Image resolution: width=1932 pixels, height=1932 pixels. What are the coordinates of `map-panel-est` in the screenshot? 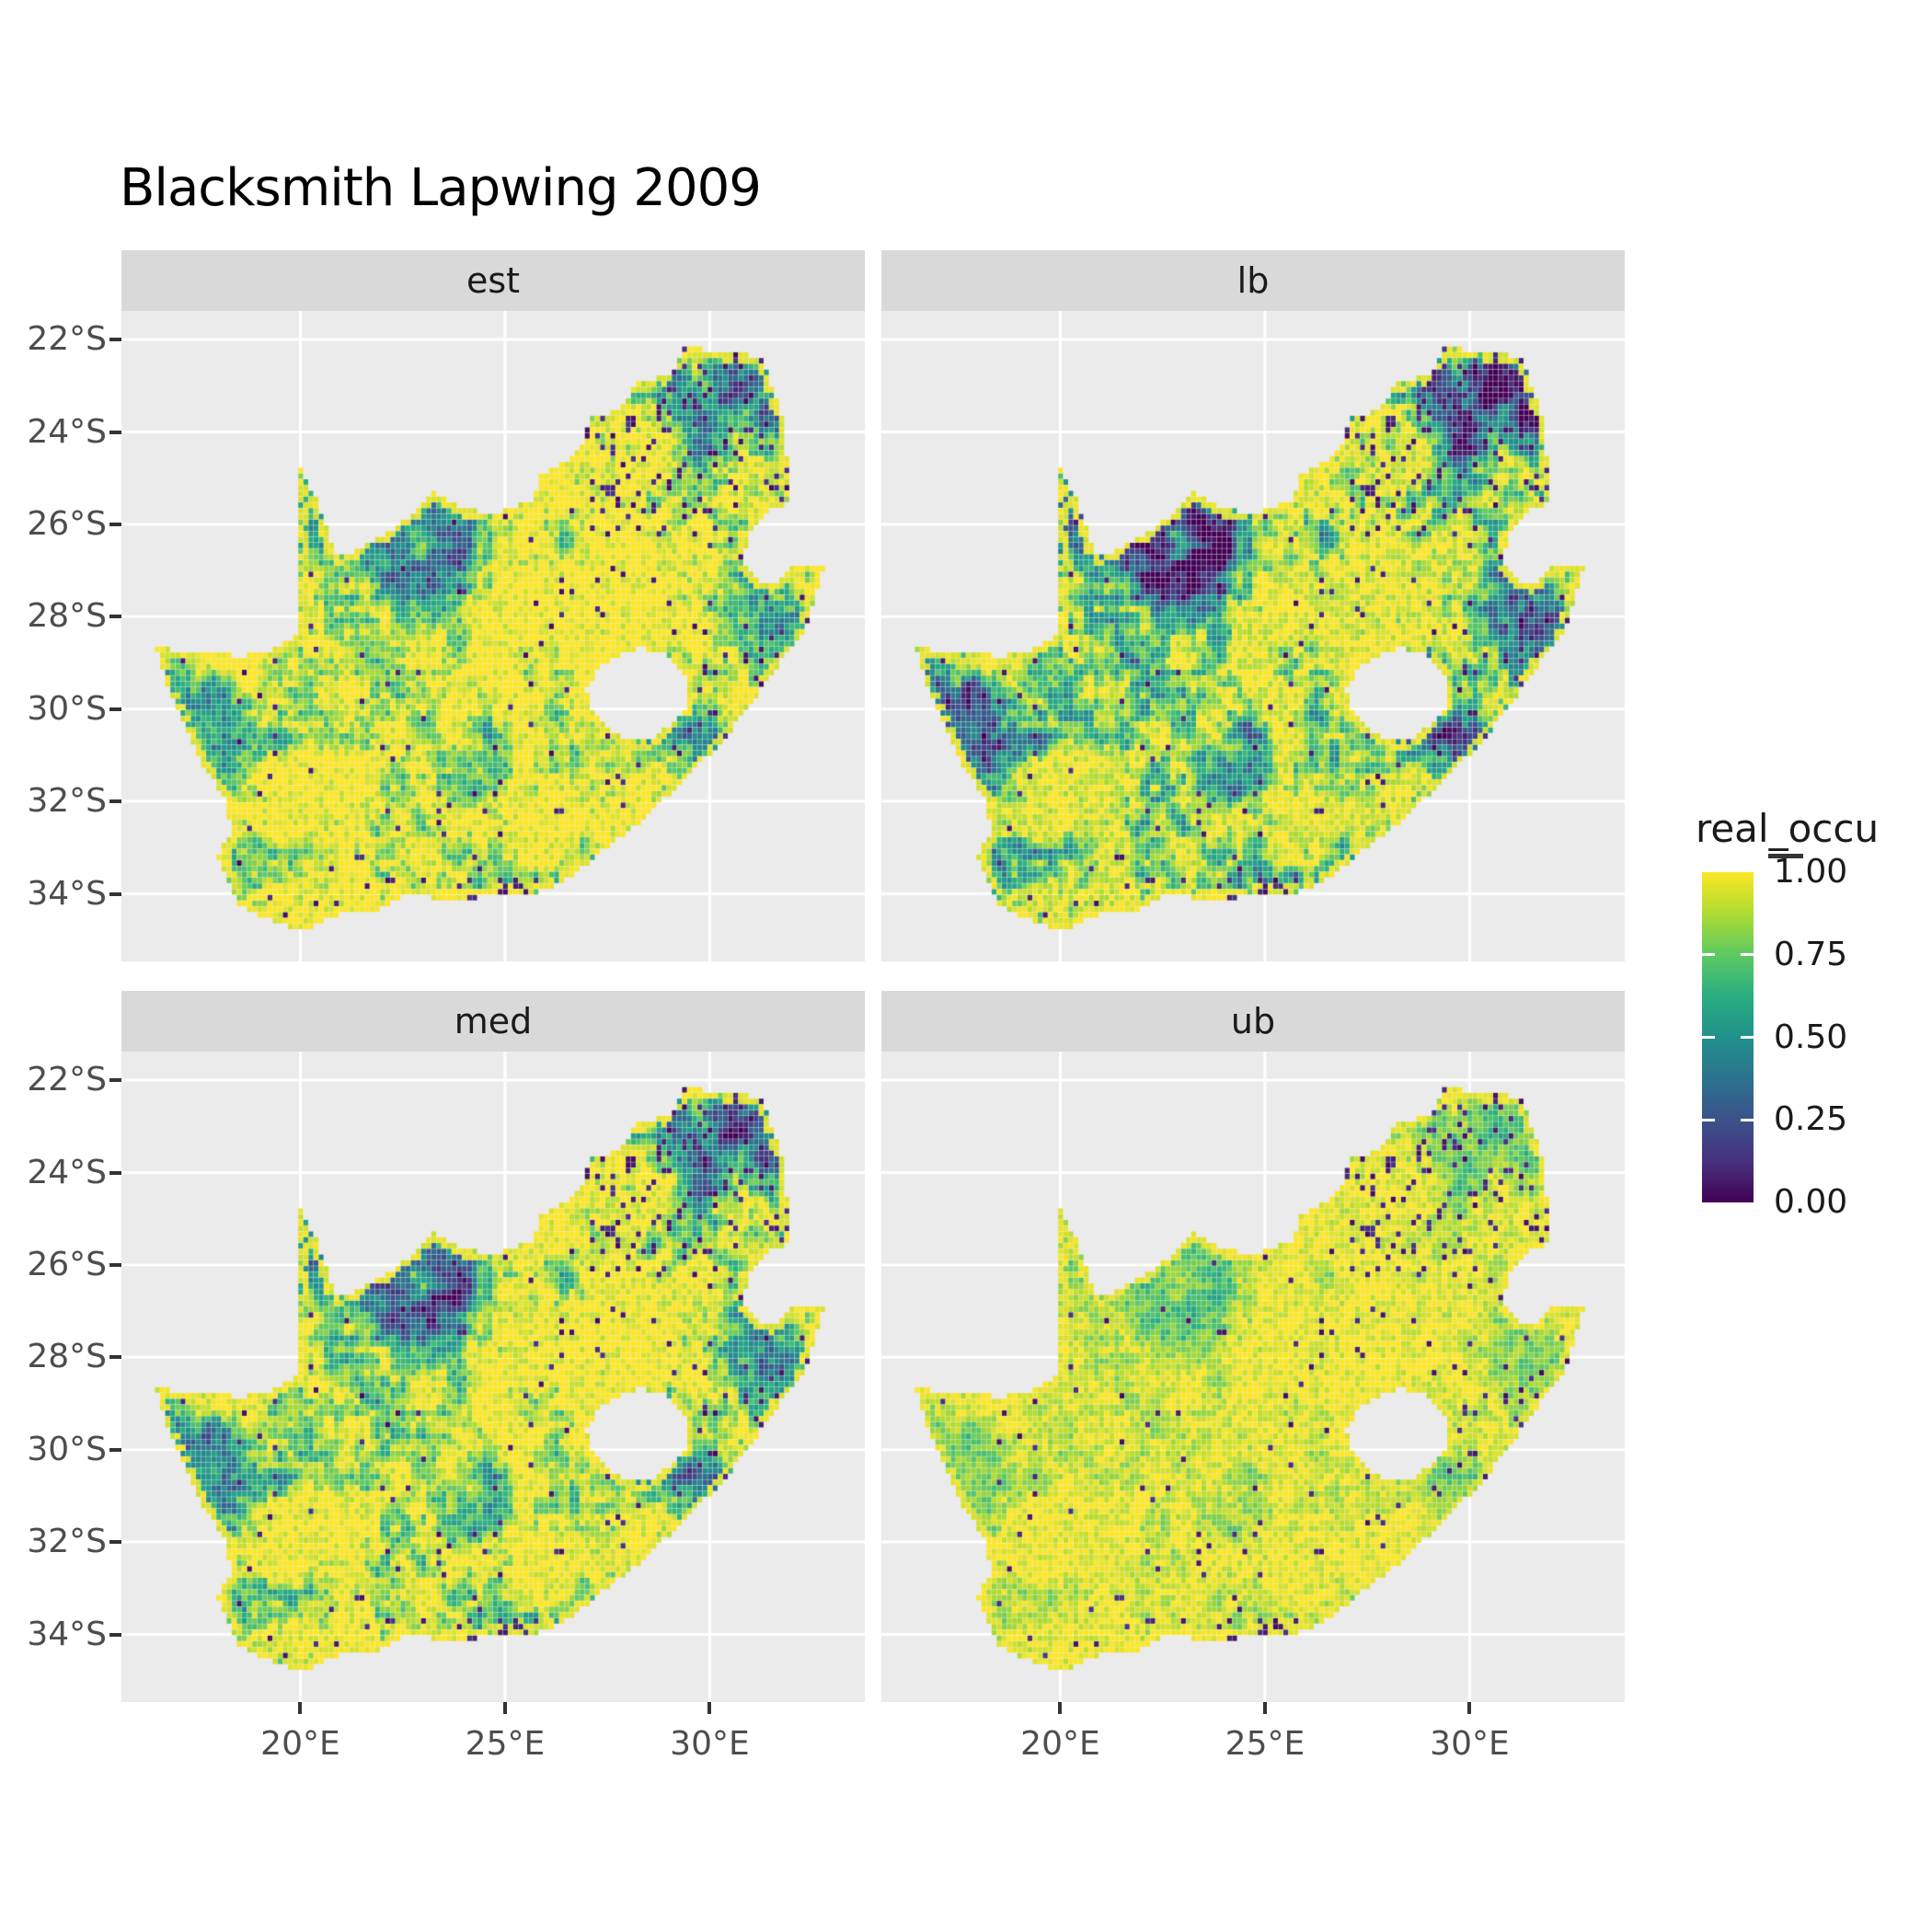 It's located at (493, 636).